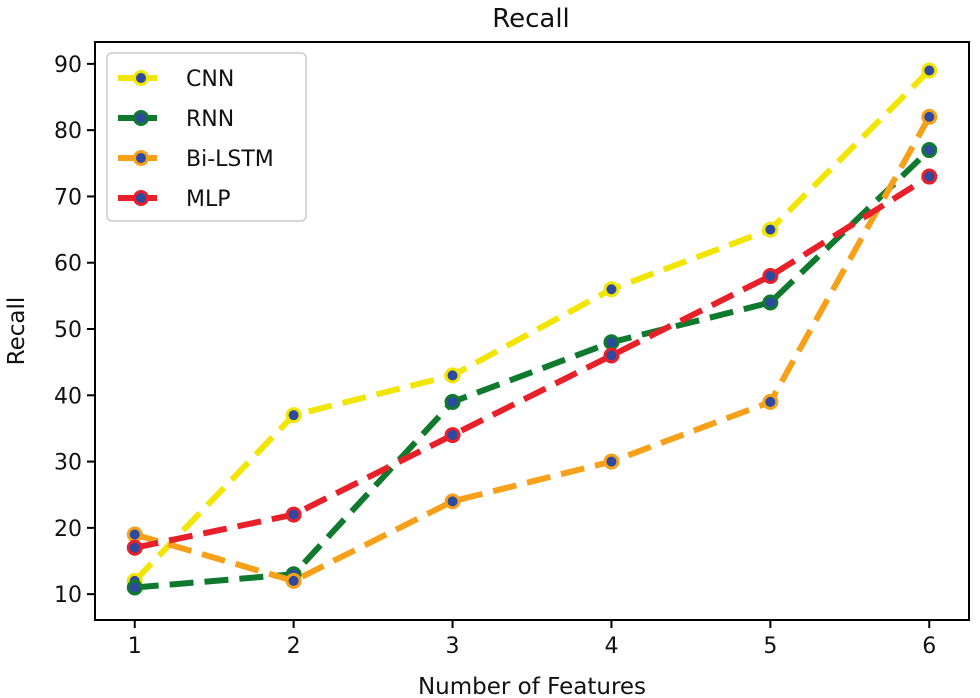 The height and width of the screenshot is (698, 980). What do you see at coordinates (210, 119) in the screenshot?
I see `legend-label: RNN` at bounding box center [210, 119].